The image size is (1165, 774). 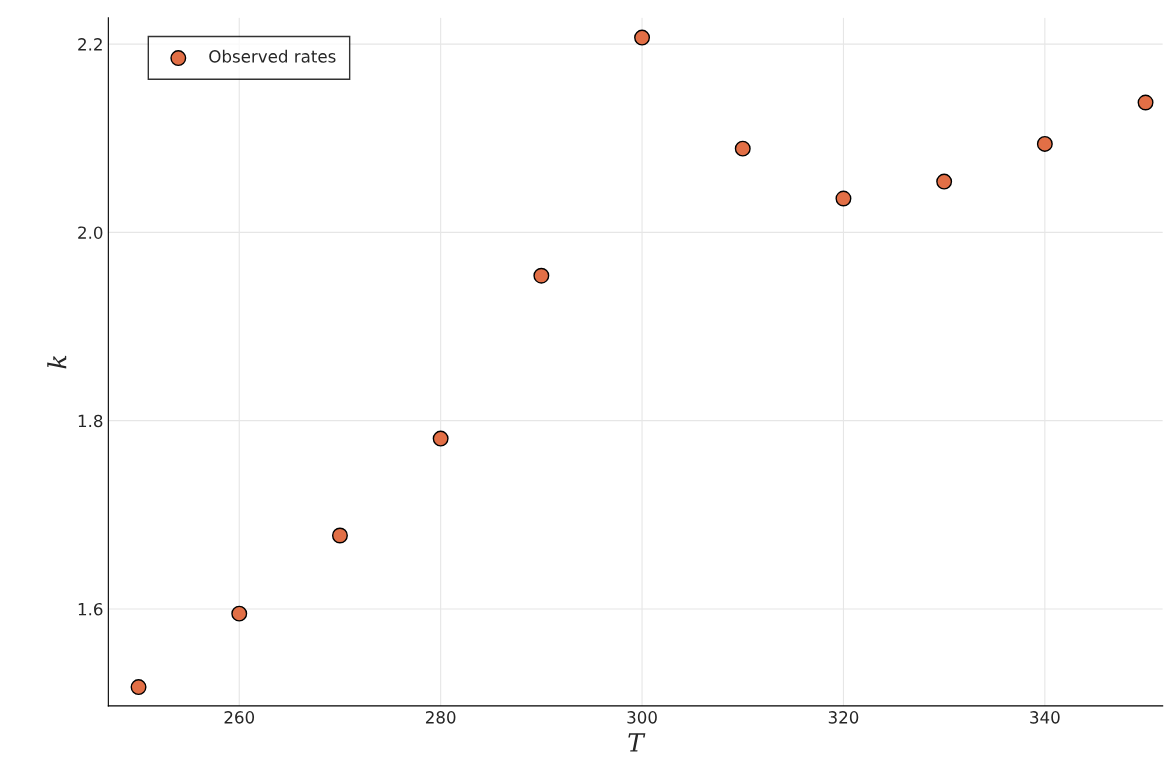 What do you see at coordinates (637, 742) in the screenshot?
I see `x-axis-title: T` at bounding box center [637, 742].